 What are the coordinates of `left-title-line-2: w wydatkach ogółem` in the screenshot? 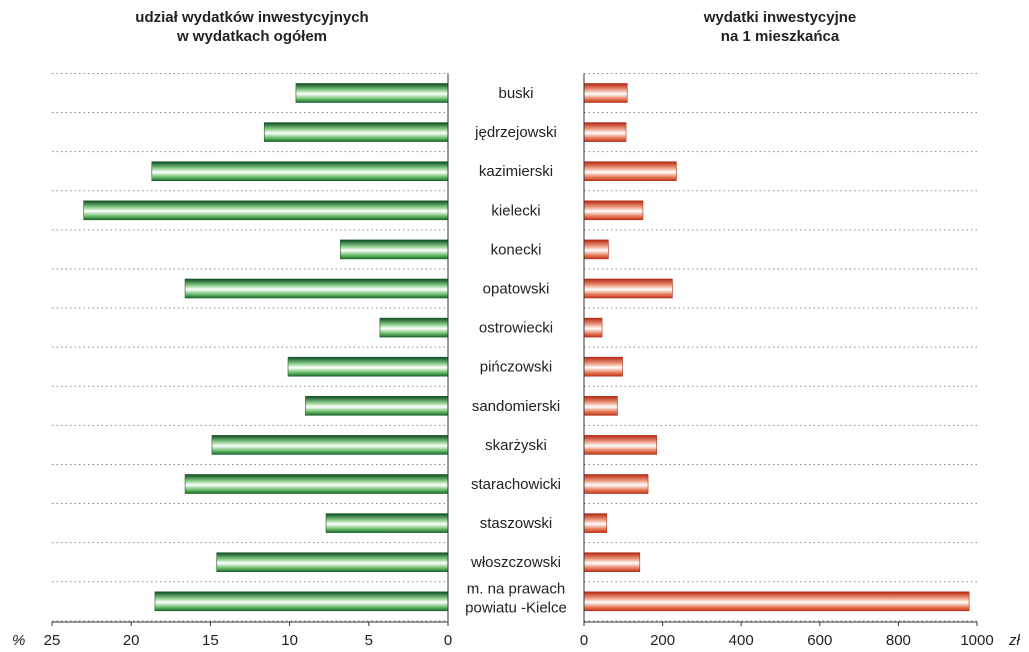 It's located at (252, 36).